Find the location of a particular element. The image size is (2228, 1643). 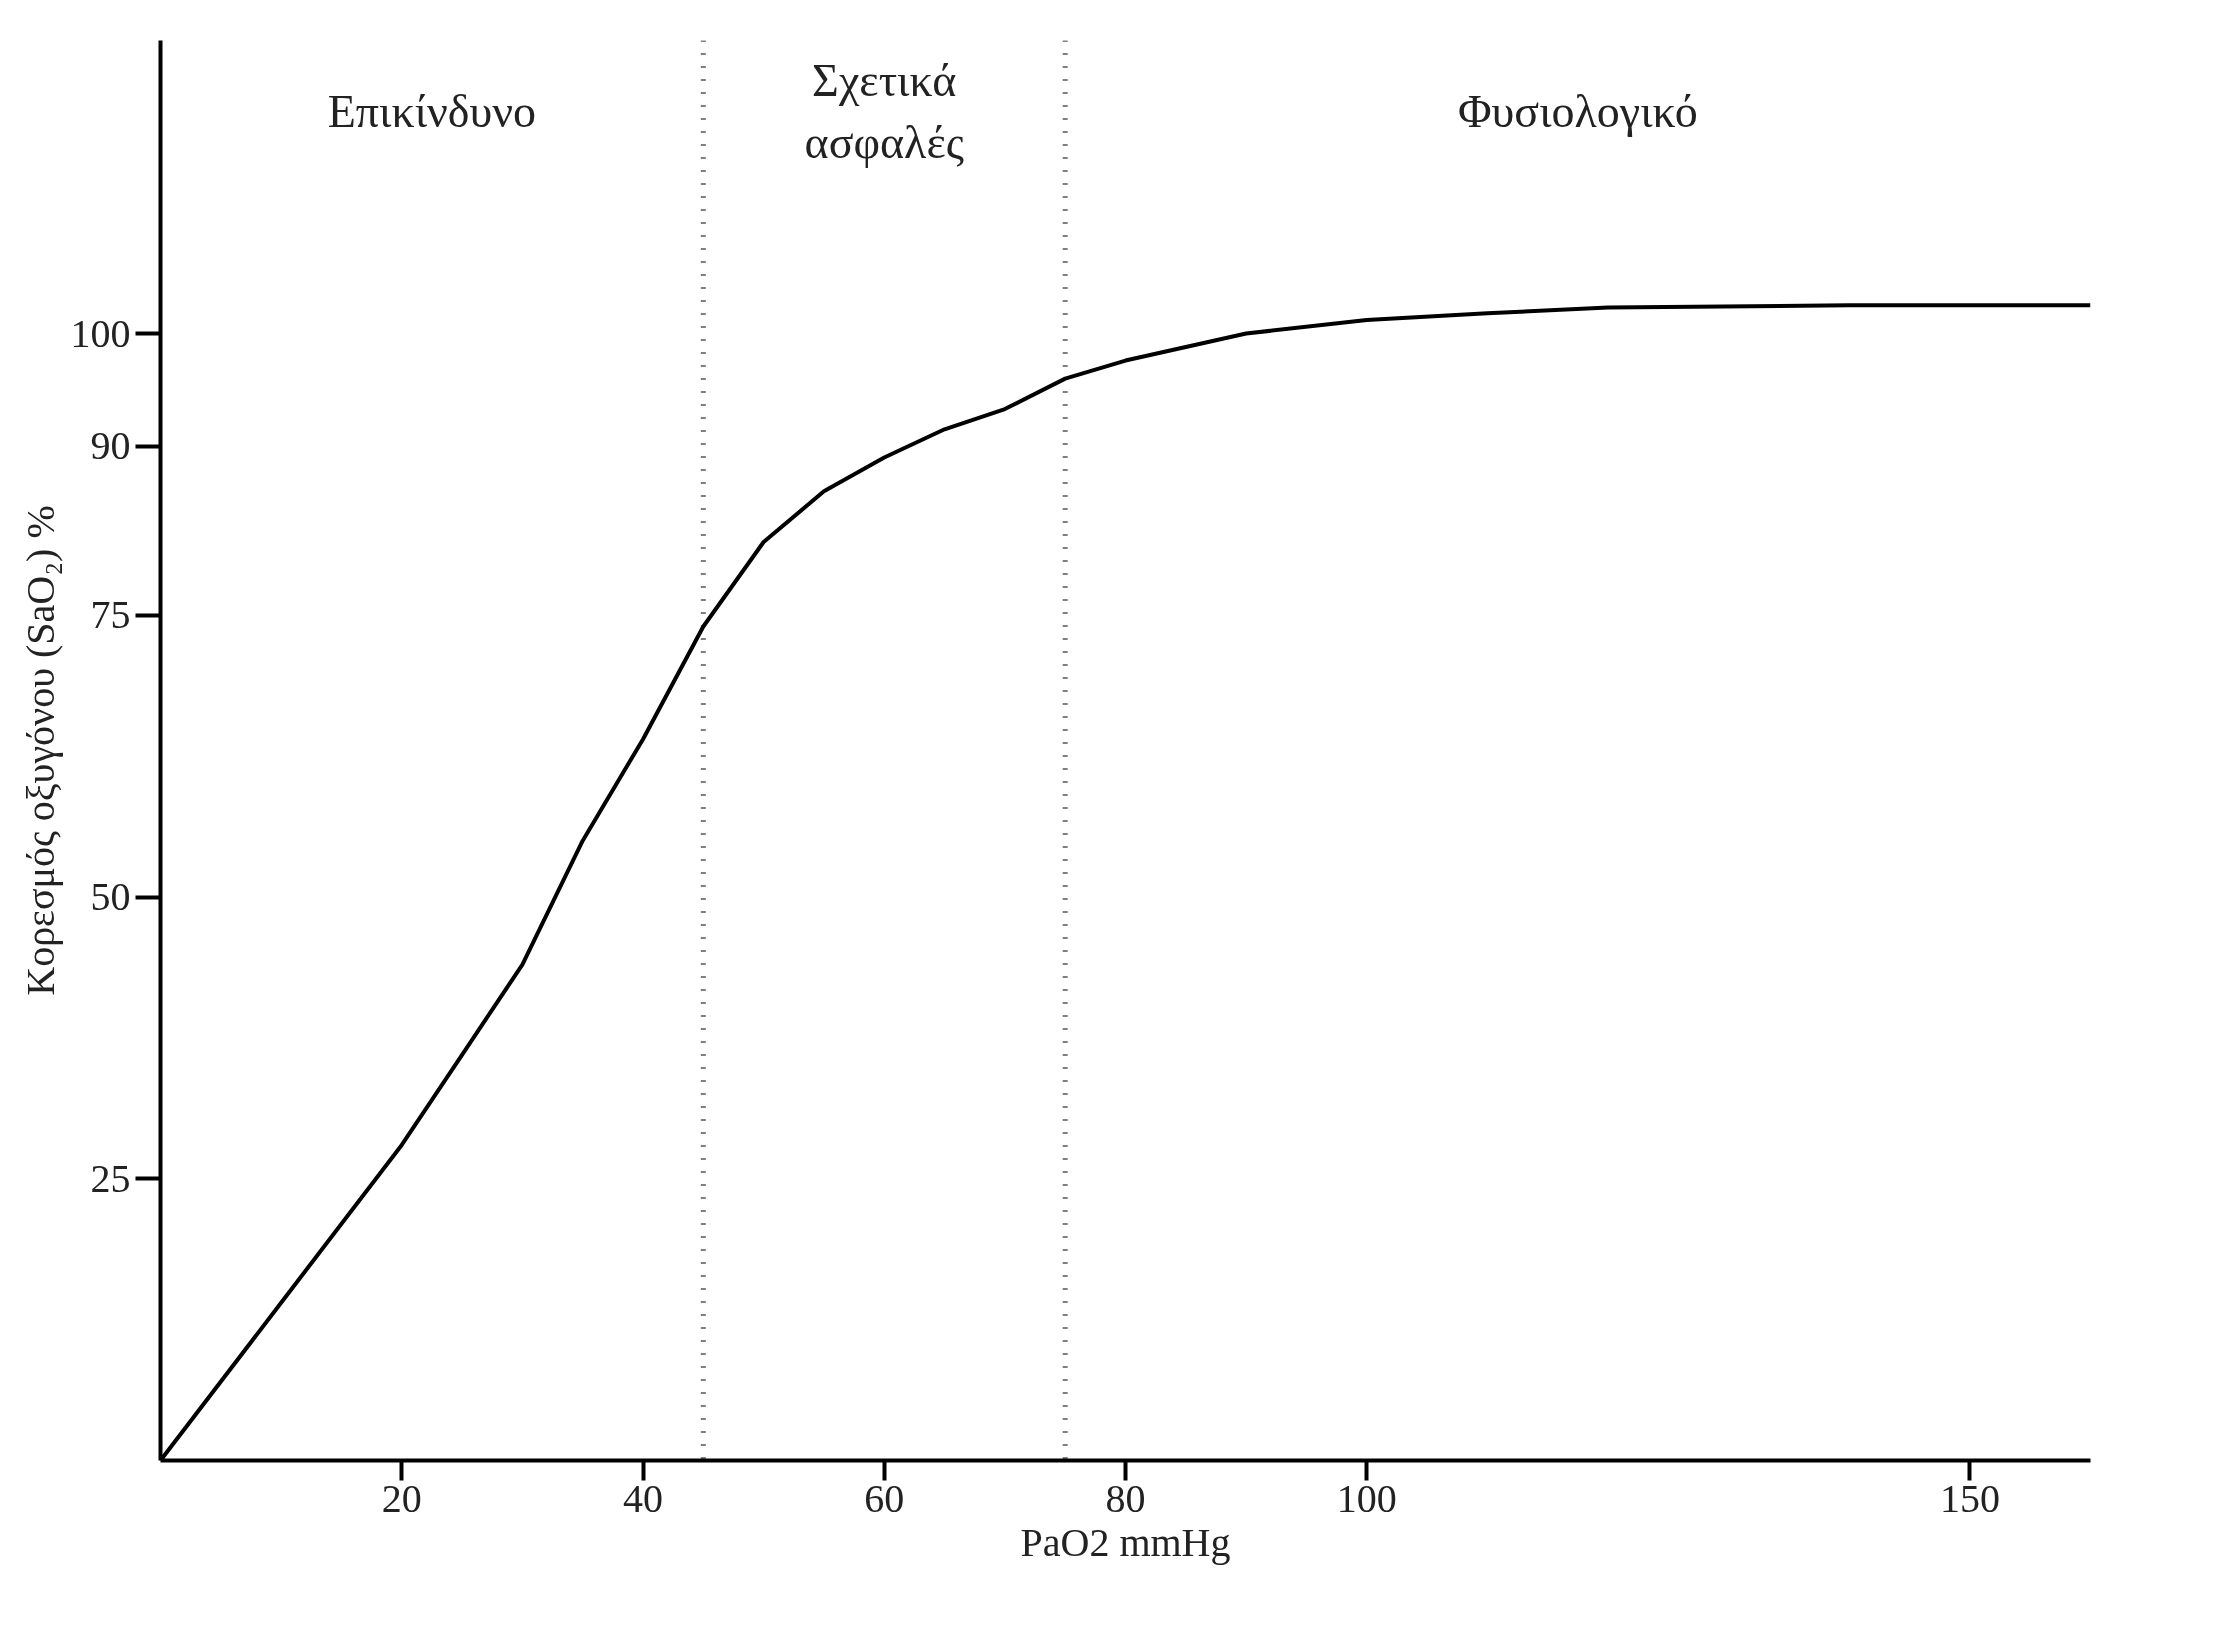

x-tick-label: 150 is located at coordinates (1969, 1498).